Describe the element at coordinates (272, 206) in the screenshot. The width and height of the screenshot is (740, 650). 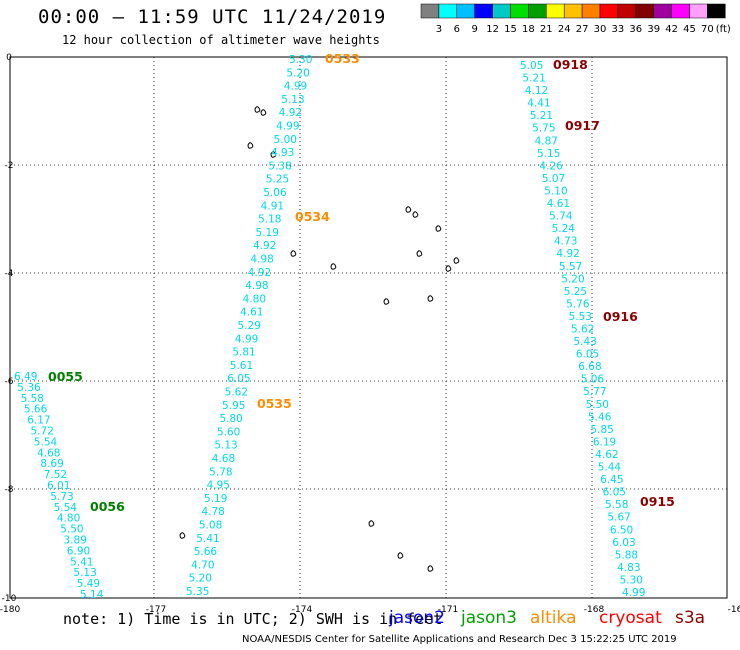
I see `altika-wave-height-value: 4.91` at that location.